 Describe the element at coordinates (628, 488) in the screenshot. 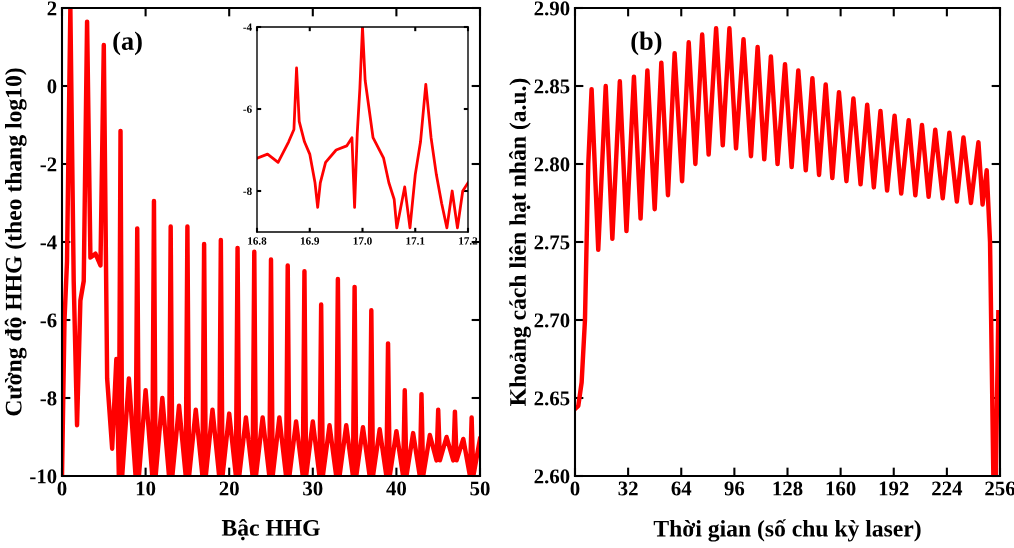

I see `x-tick-label: 32` at that location.